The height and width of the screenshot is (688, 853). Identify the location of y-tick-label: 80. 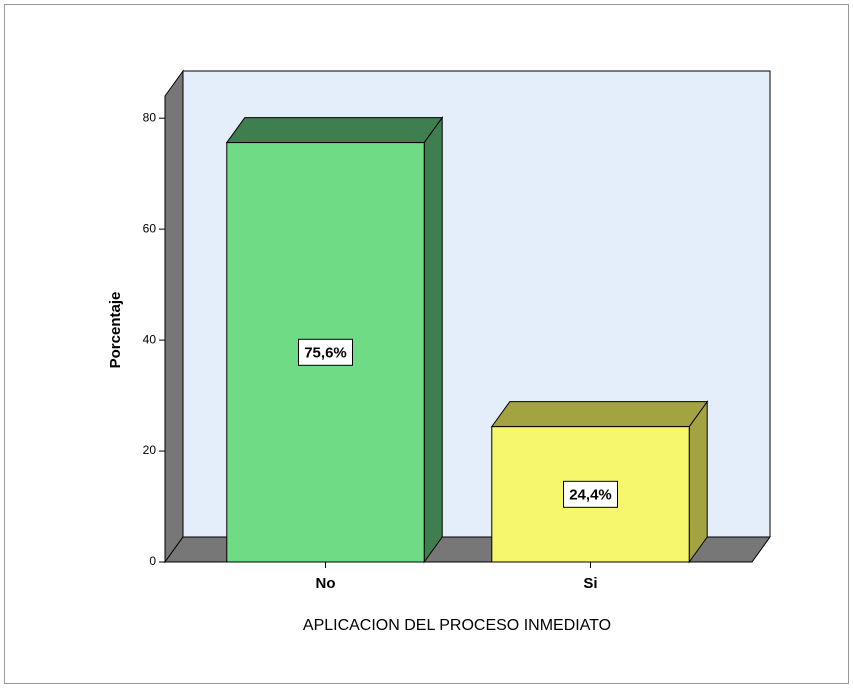
(150, 117).